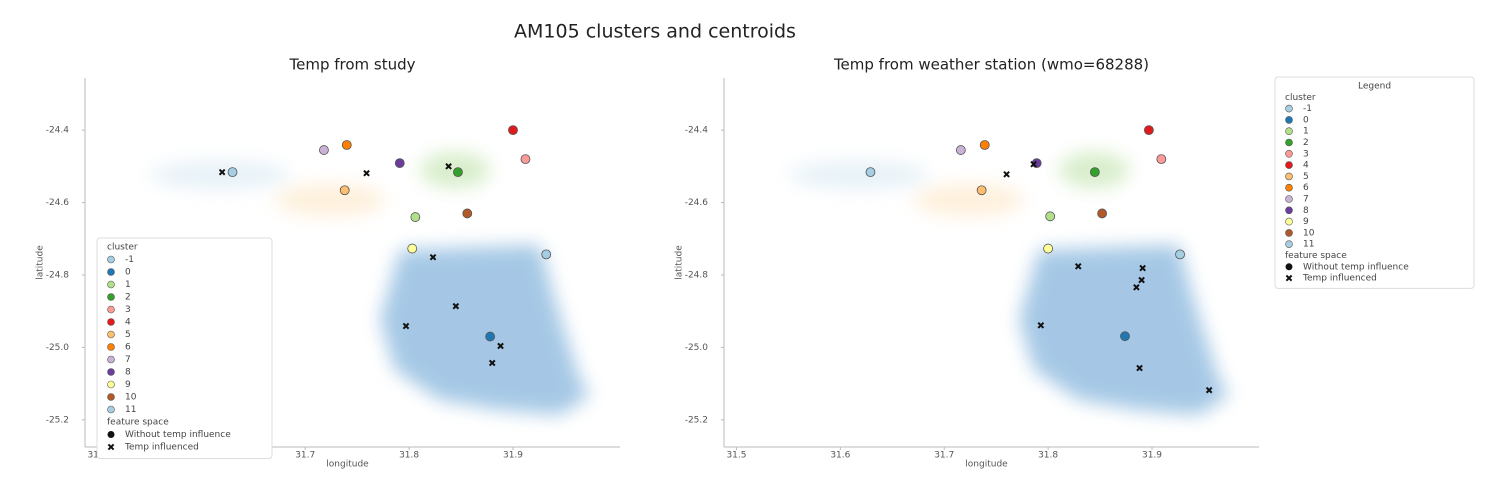 This screenshot has height=481, width=1507. What do you see at coordinates (58, 131) in the screenshot?
I see `y-tick-label: -24.4` at bounding box center [58, 131].